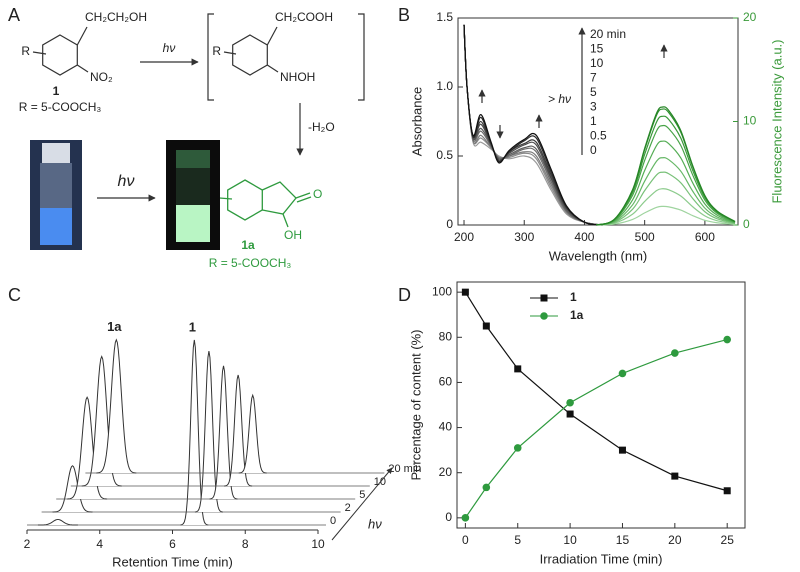 The image size is (800, 572). I want to click on x-tick-label: 4, so click(99, 544).